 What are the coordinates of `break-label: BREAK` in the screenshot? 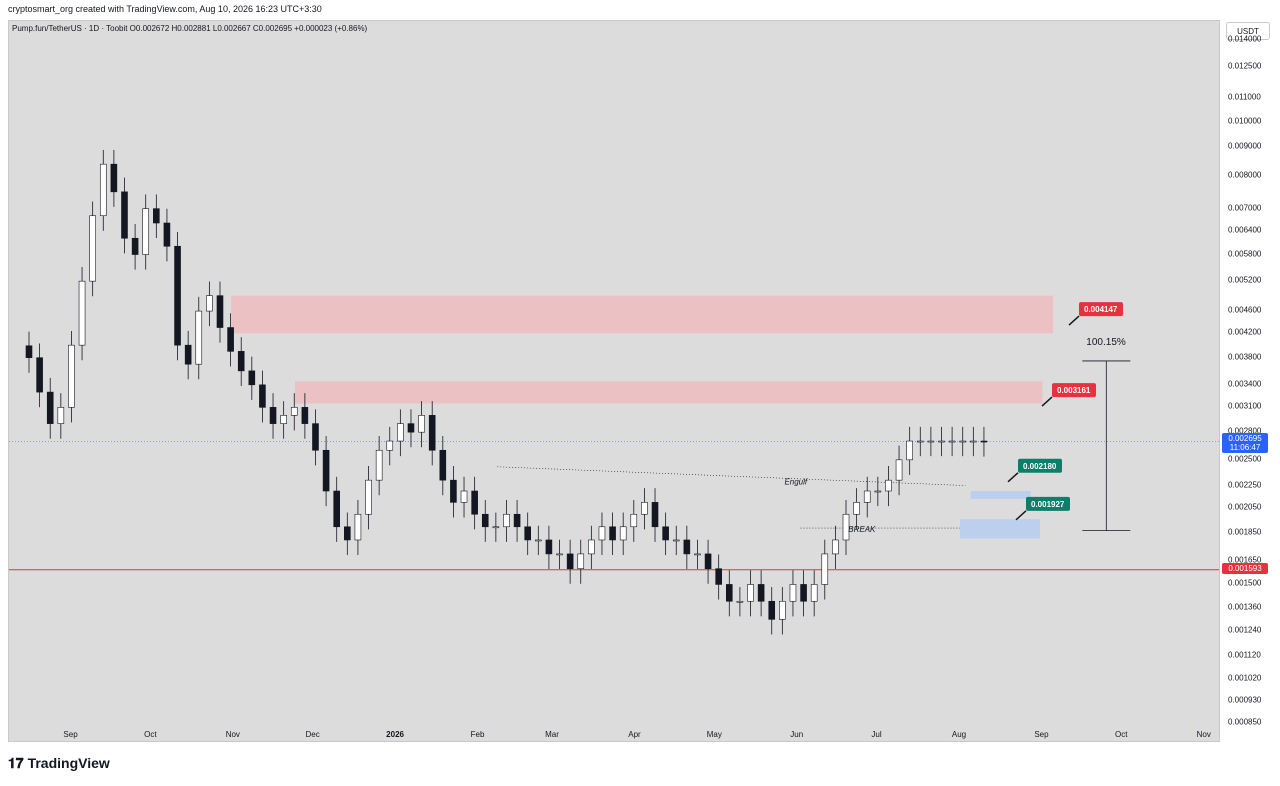 It's located at (862, 529).